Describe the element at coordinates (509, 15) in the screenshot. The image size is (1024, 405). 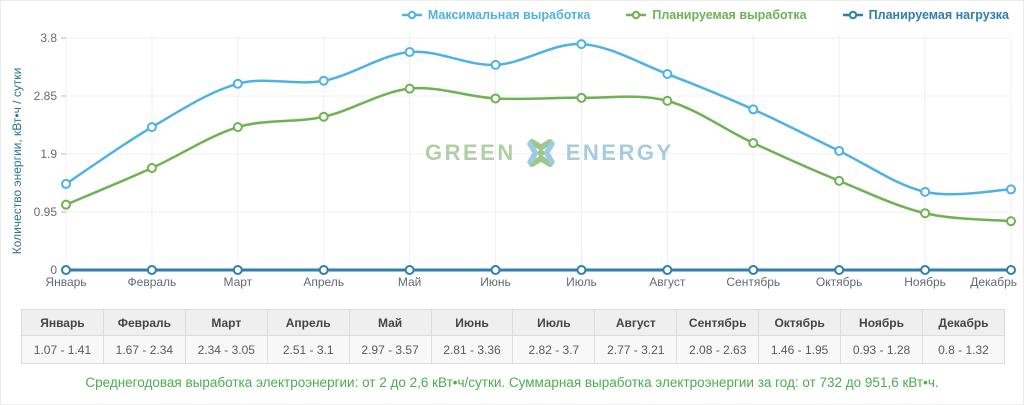
I see `legend-item-label: Максимальная выработка` at that location.